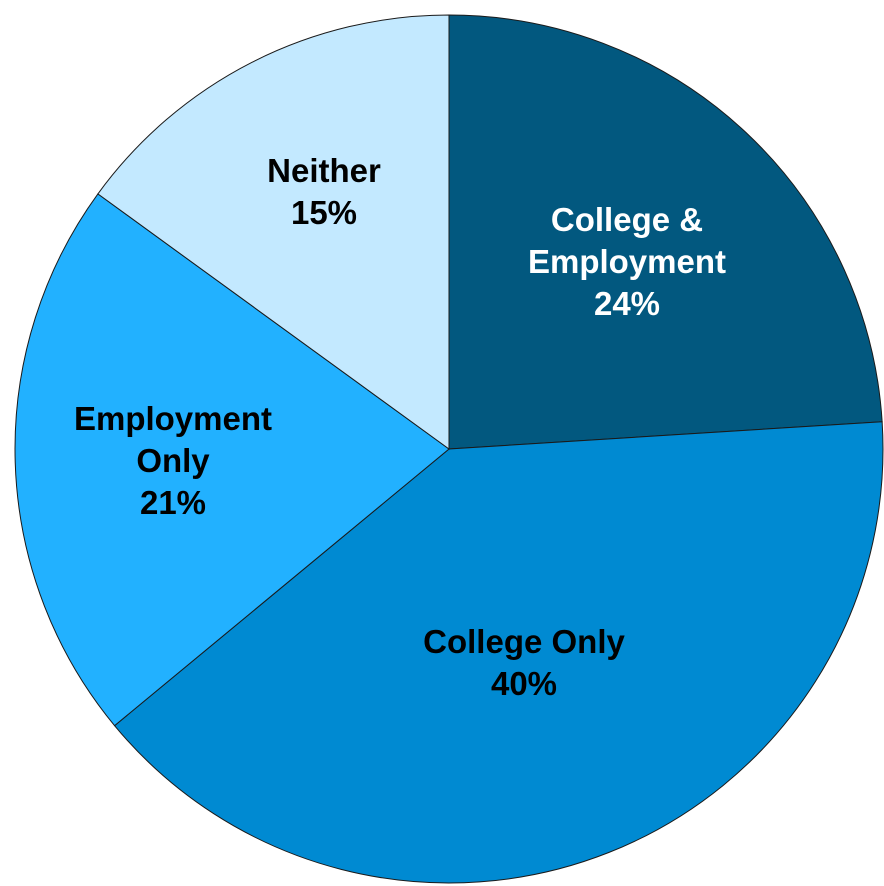 This screenshot has width=884, height=886. Describe the element at coordinates (524, 683) in the screenshot. I see `slice-percent-label: 40%` at that location.